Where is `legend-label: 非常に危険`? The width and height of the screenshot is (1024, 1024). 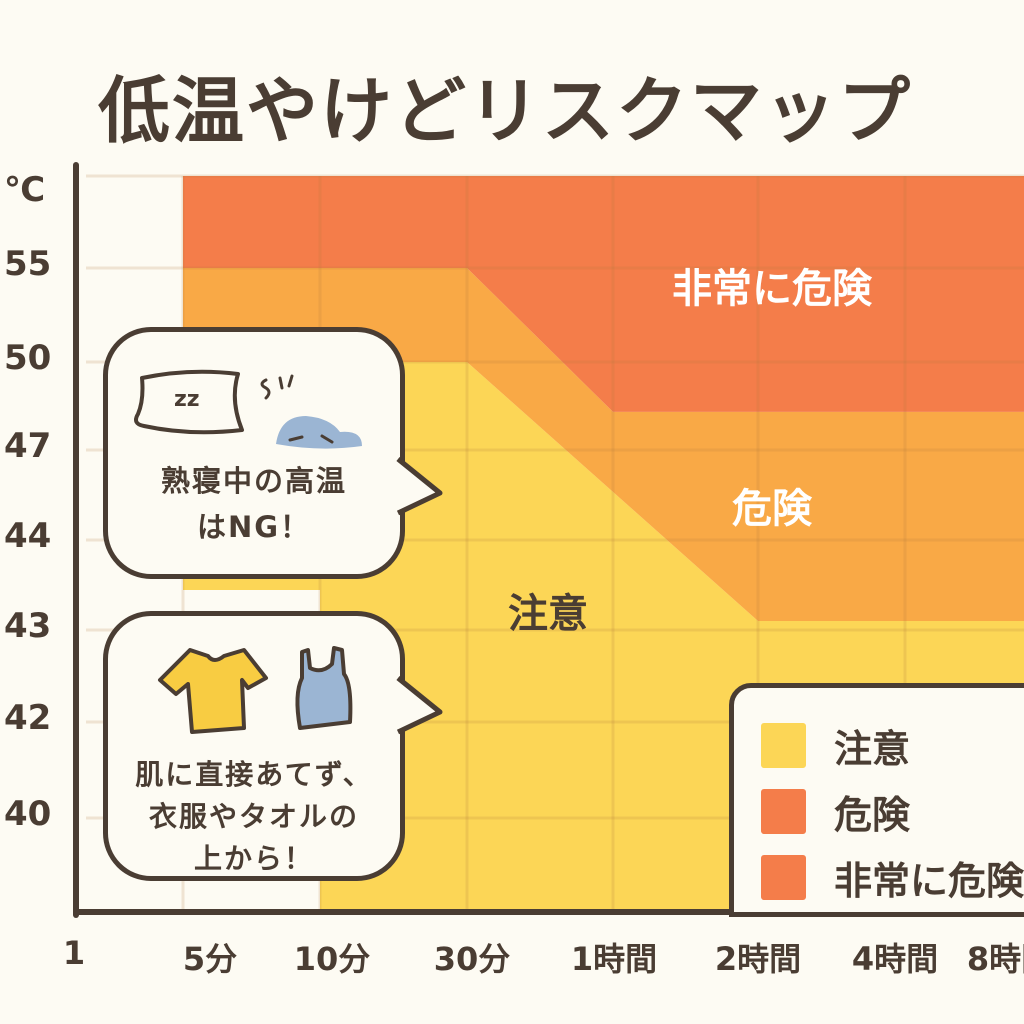
legend-label: 非常に危険 is located at coordinates (929, 881).